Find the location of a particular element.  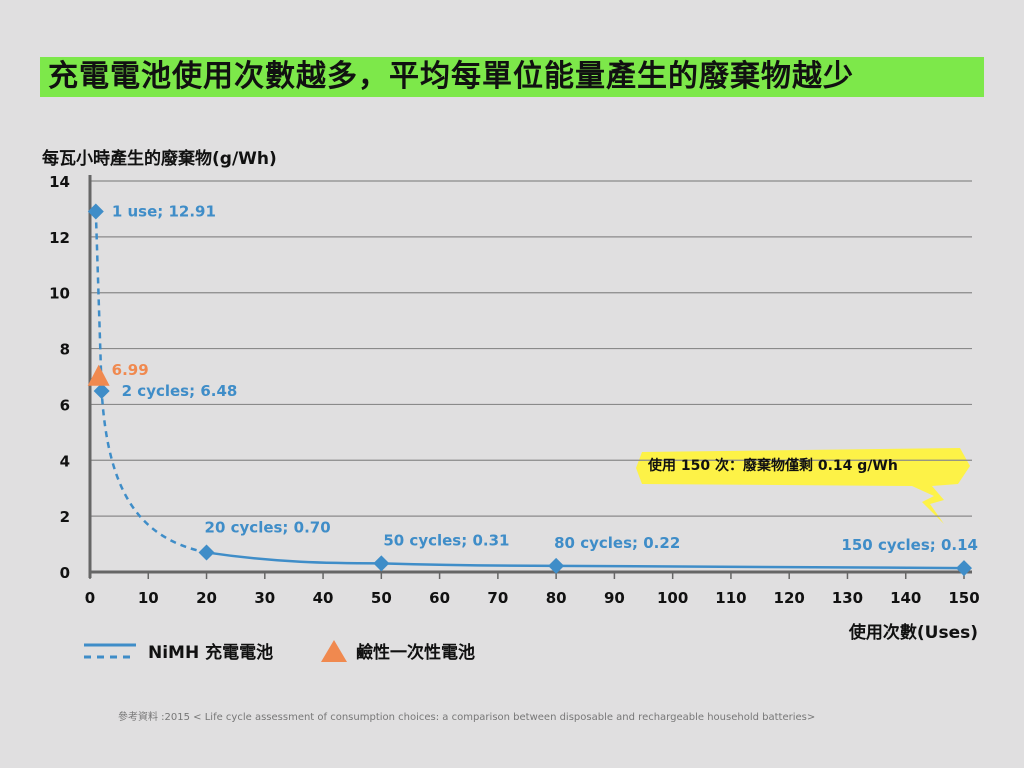

nimh-data-label: 80 cycles; 0.22 is located at coordinates (617, 543).